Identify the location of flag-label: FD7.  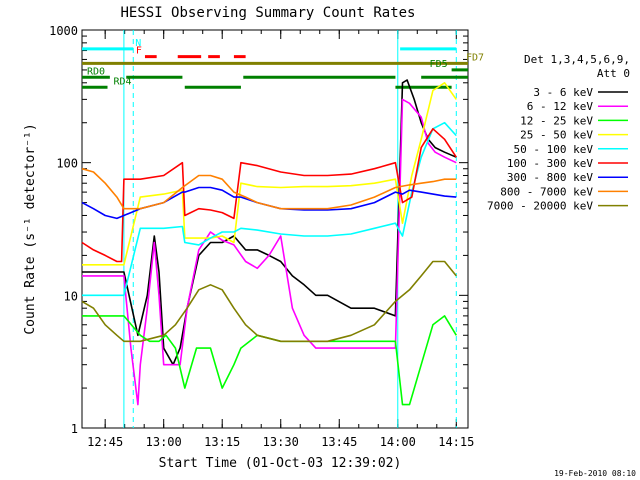
(475, 57).